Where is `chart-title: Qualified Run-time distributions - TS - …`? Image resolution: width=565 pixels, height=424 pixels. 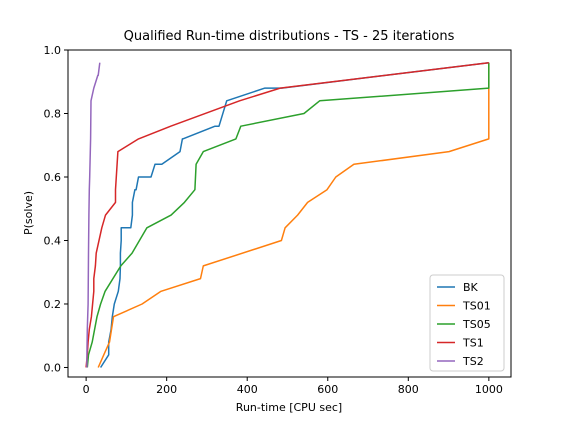
chart-title: Qualified Run-time distributions - TS - … is located at coordinates (289, 36).